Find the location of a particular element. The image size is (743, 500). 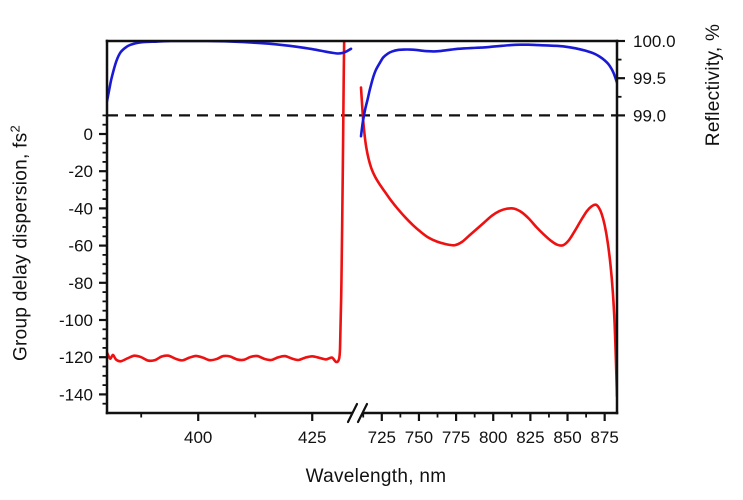

x-right-tick-label: 750 is located at coordinates (419, 437).